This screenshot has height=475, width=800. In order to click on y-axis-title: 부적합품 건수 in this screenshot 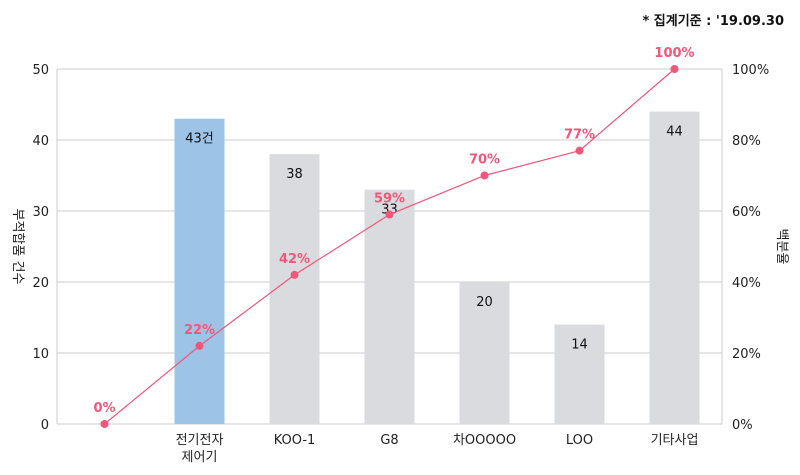, I will do `click(17, 247)`.